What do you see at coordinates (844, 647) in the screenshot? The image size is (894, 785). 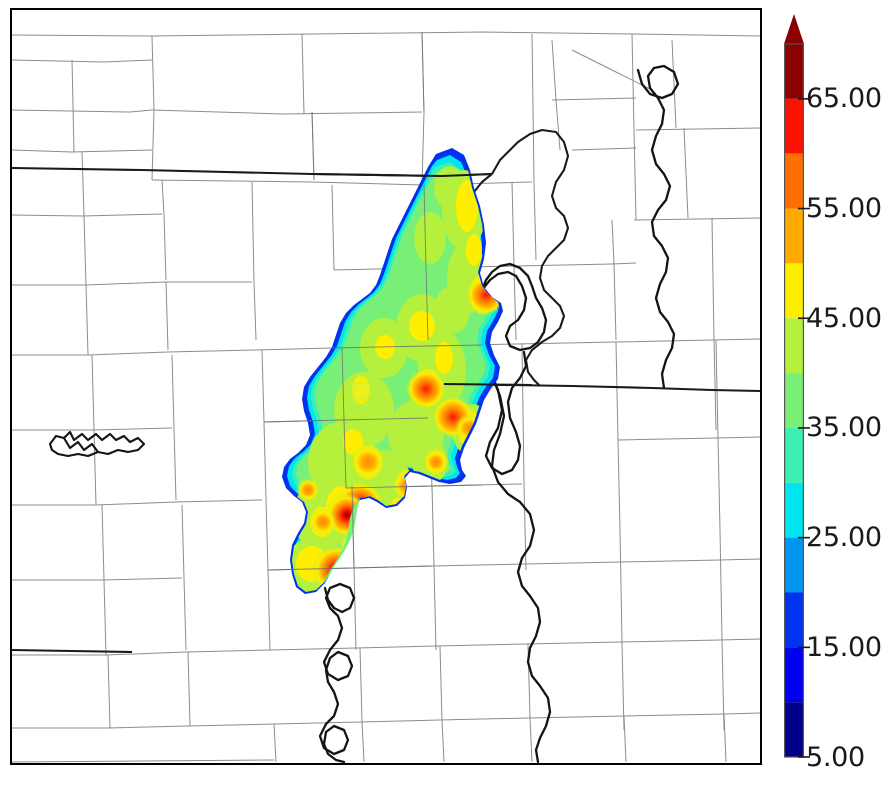 I see `colorbar-tick-label-15: 15.00` at bounding box center [844, 647].